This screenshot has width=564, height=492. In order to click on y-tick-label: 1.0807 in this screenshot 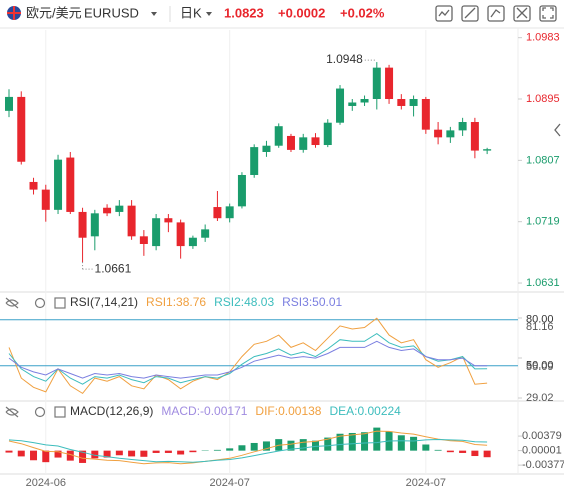, I will do `click(543, 160)`.